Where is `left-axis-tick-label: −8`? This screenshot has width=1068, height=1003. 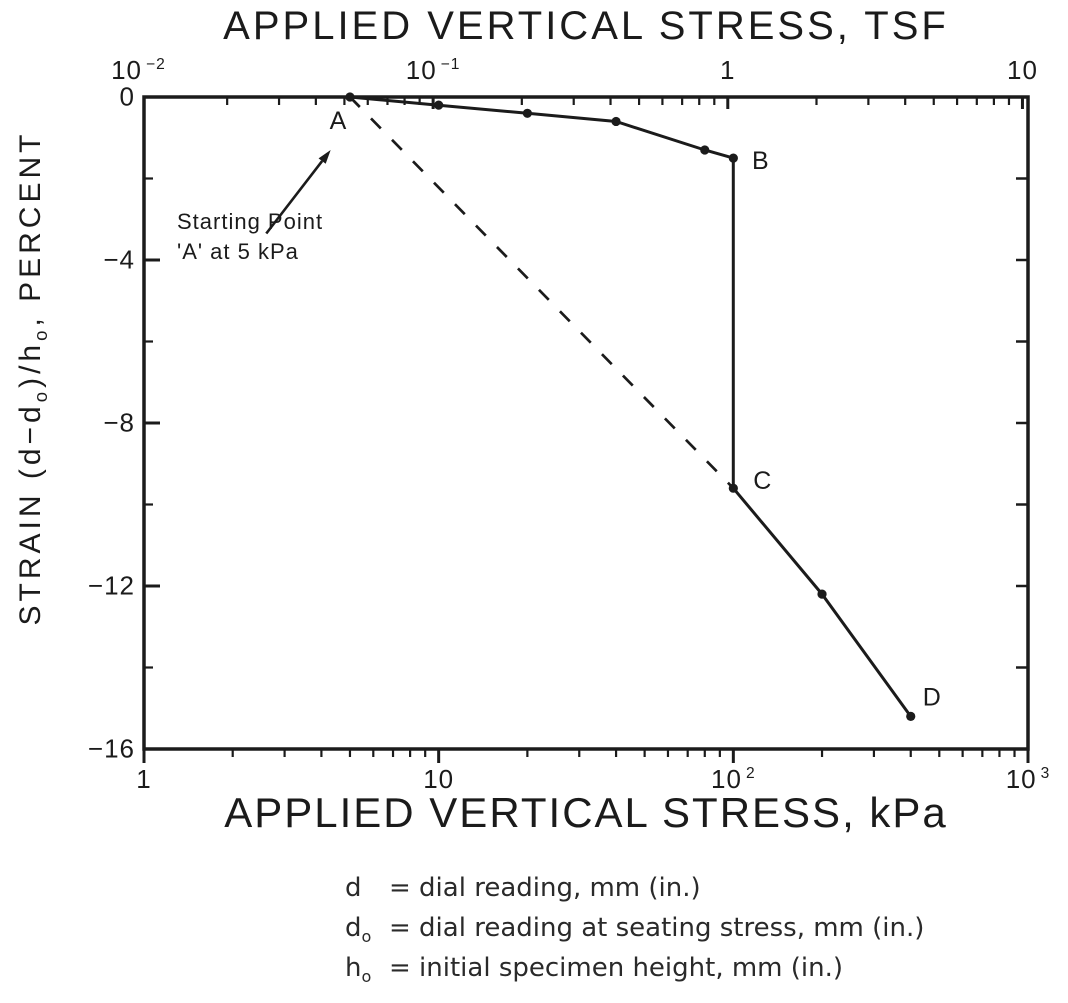 left-axis-tick-label: −8 is located at coordinates (119, 423).